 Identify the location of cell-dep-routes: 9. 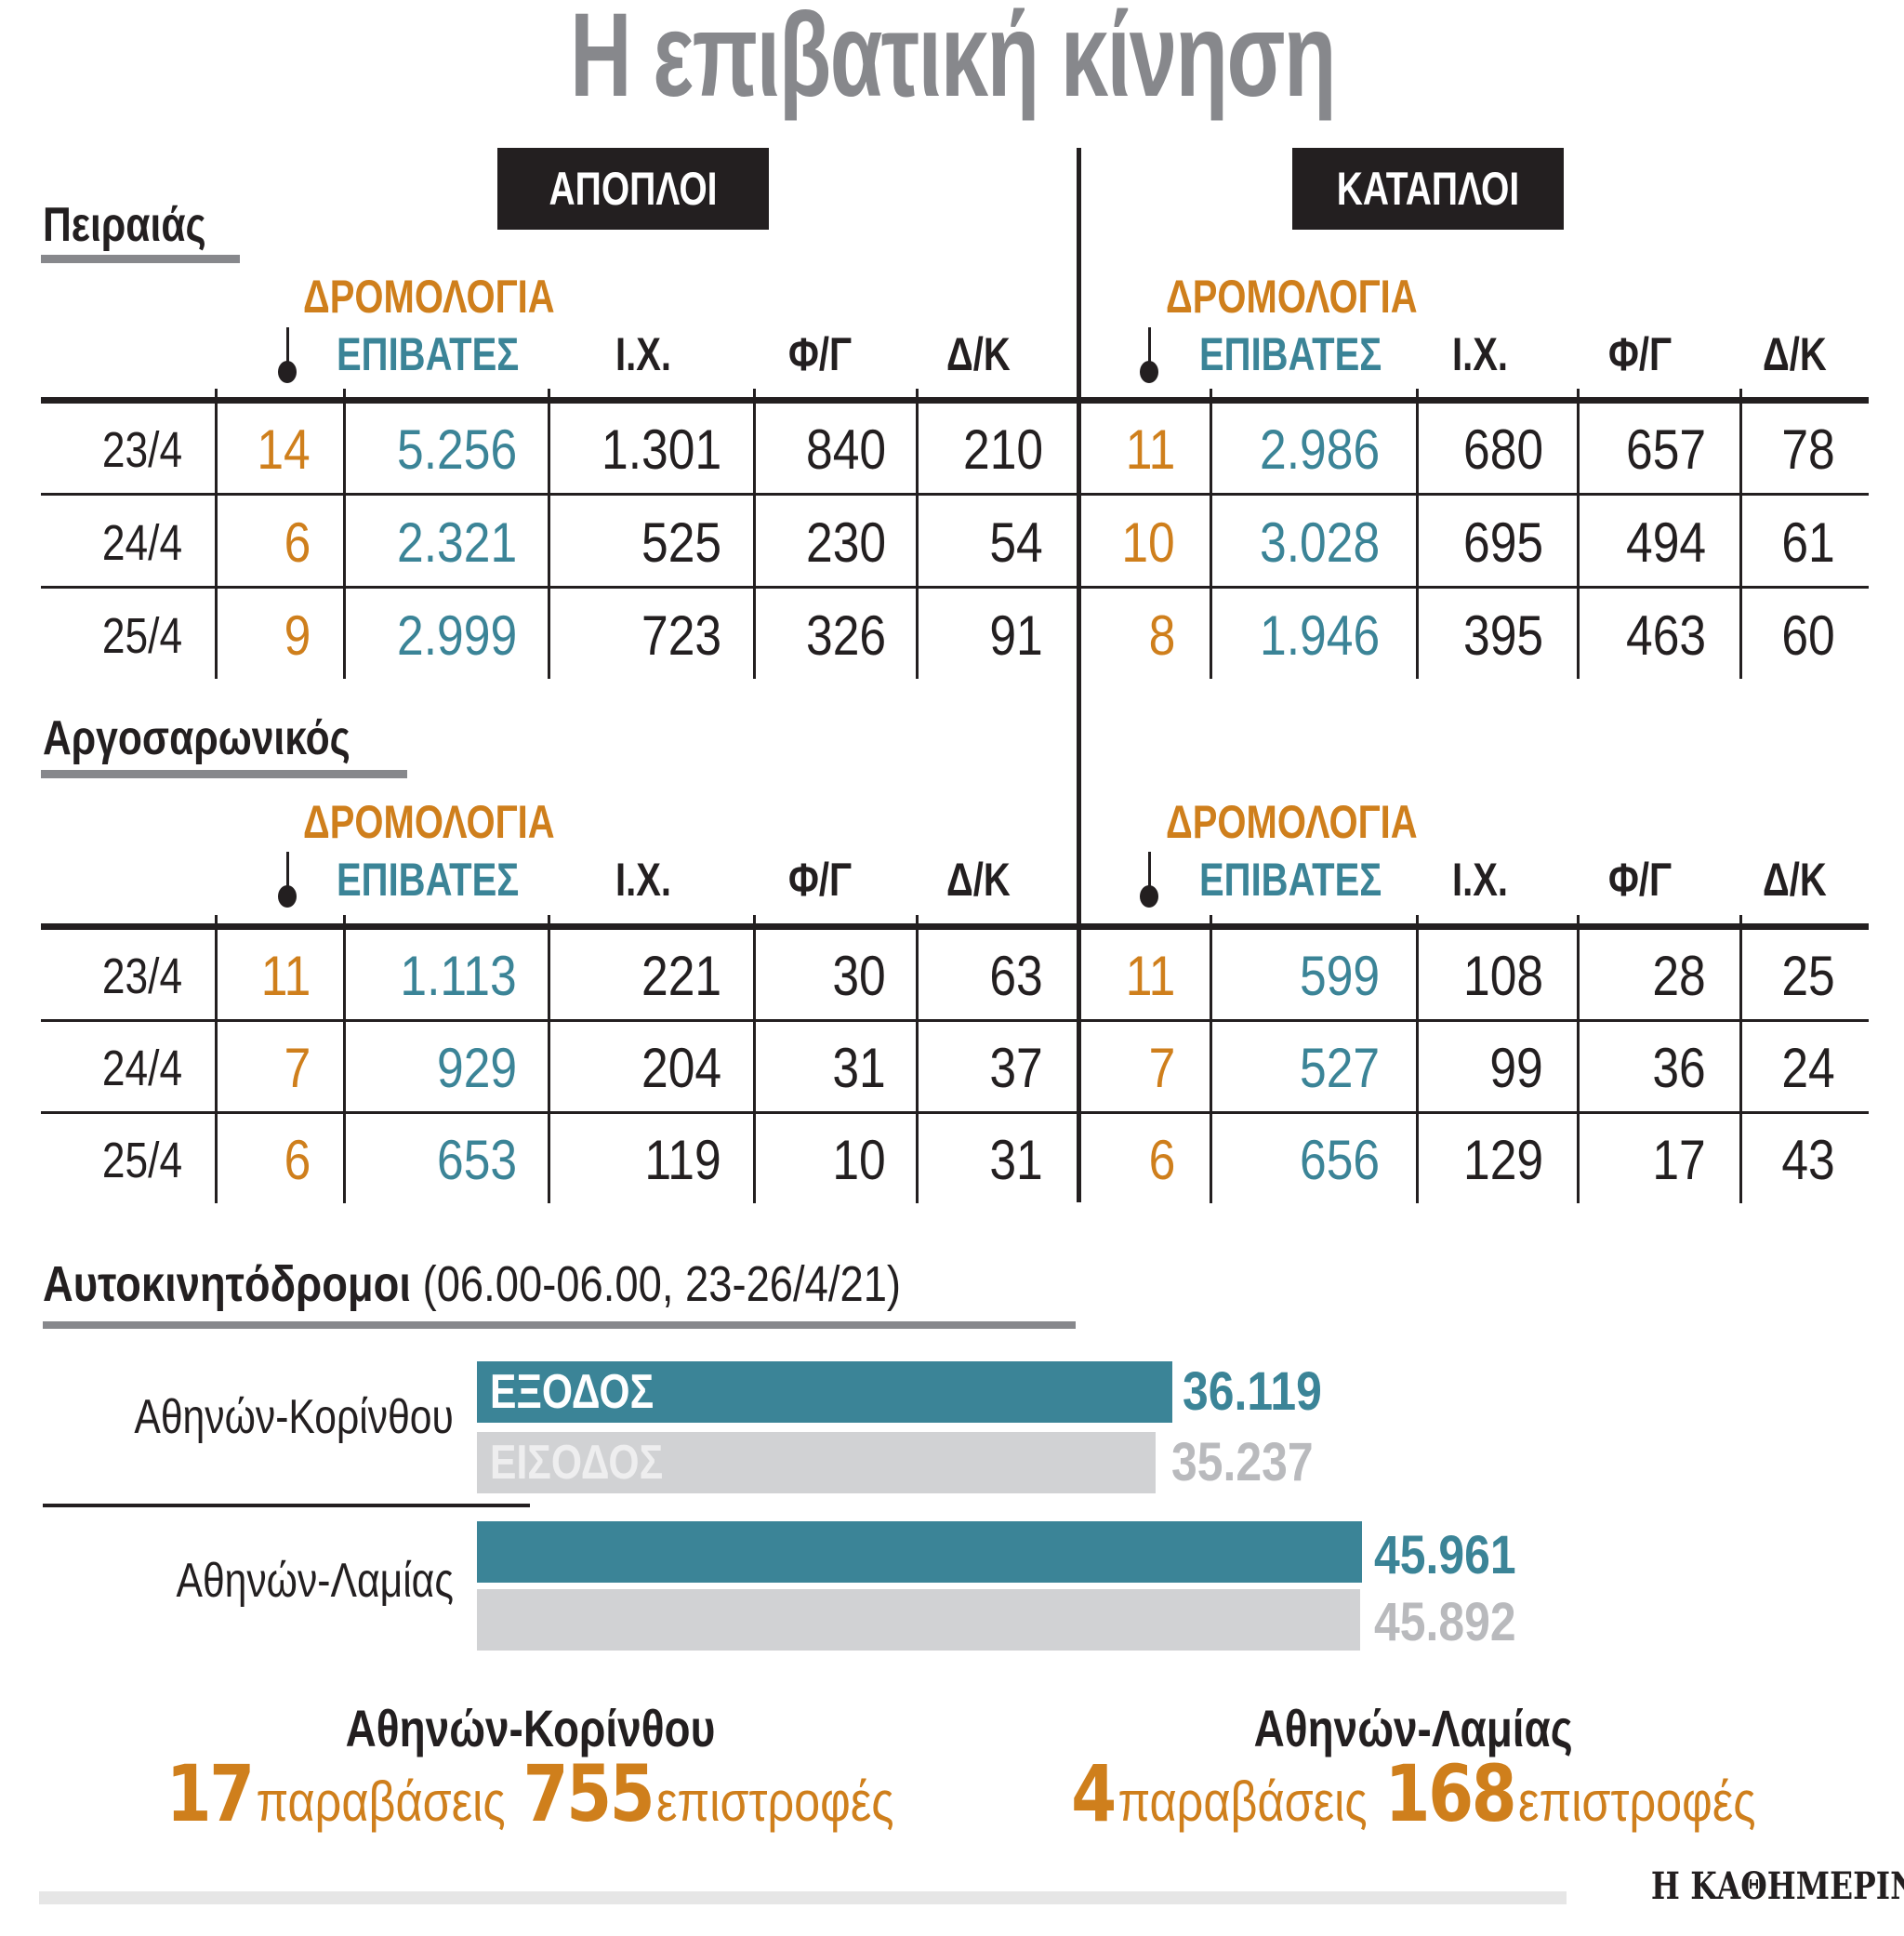
(297, 635).